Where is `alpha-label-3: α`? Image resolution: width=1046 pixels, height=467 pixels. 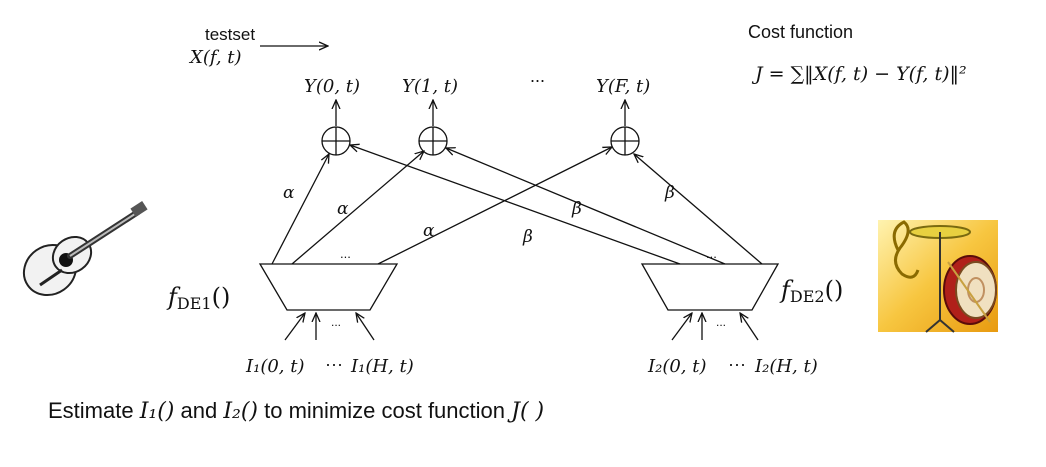 alpha-label-3: α is located at coordinates (429, 231).